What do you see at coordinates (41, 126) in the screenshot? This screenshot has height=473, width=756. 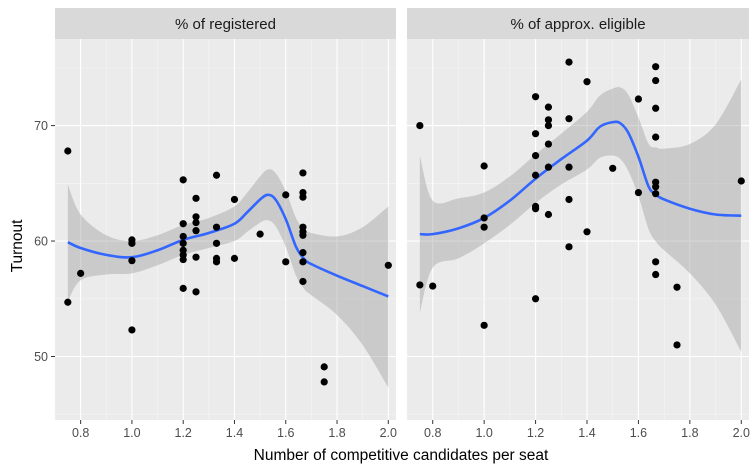 I see `y-tick-label: 70` at bounding box center [41, 126].